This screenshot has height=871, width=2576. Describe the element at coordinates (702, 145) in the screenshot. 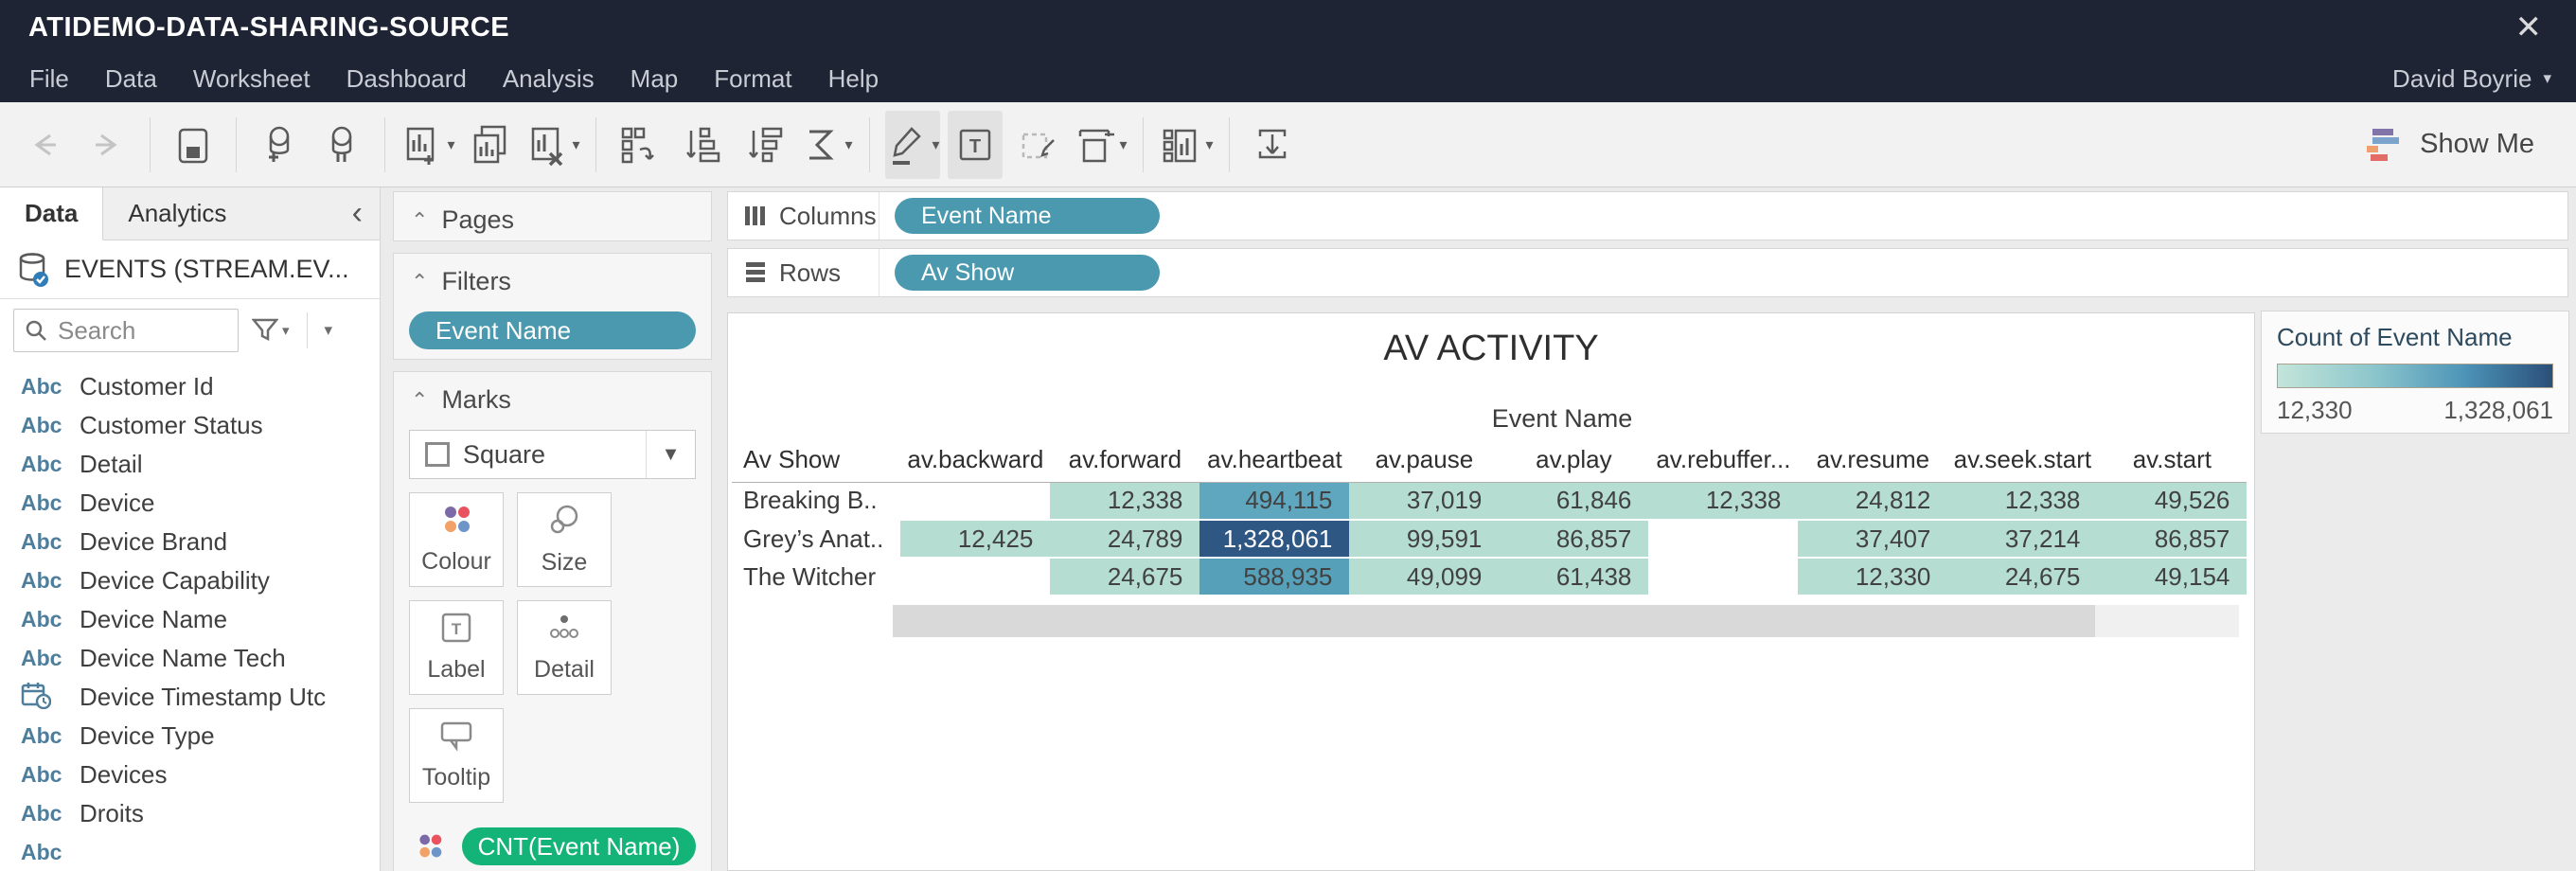

I see `sort-ascending-button` at that location.